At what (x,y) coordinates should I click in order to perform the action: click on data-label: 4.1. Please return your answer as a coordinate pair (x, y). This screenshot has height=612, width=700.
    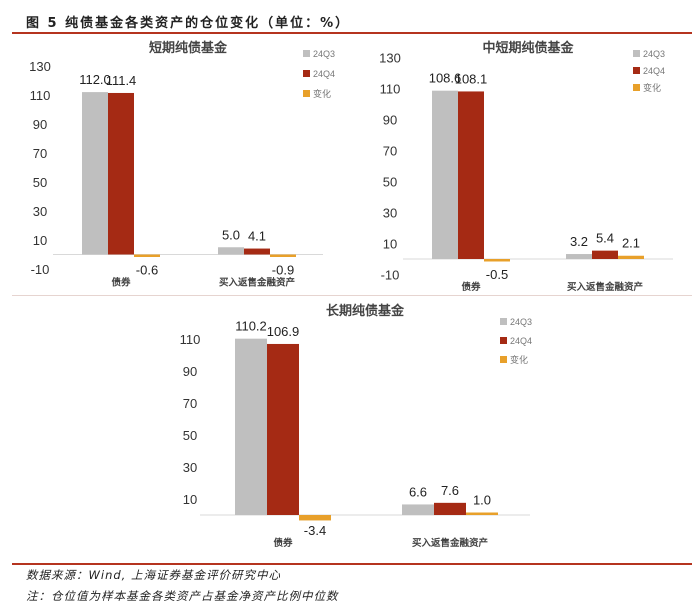
    Looking at the image, I should click on (257, 236).